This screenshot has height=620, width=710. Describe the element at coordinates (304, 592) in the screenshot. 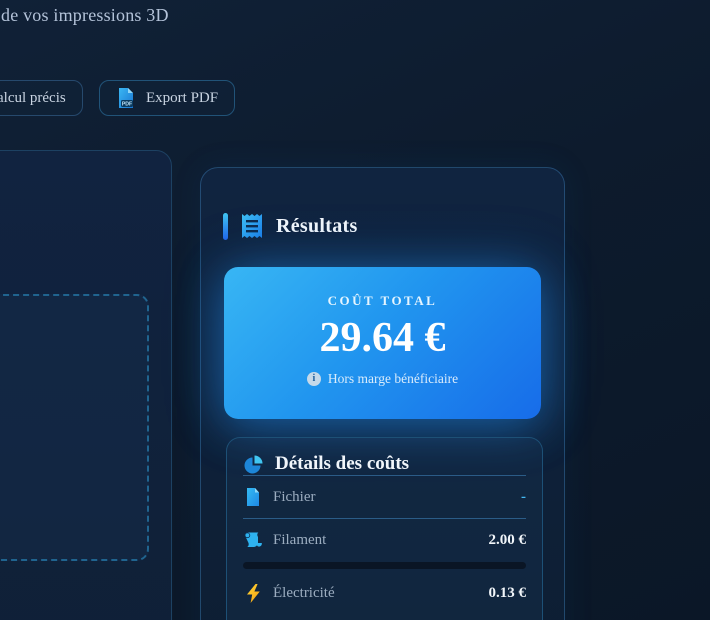

I see `cost-row-label: Électricité` at that location.